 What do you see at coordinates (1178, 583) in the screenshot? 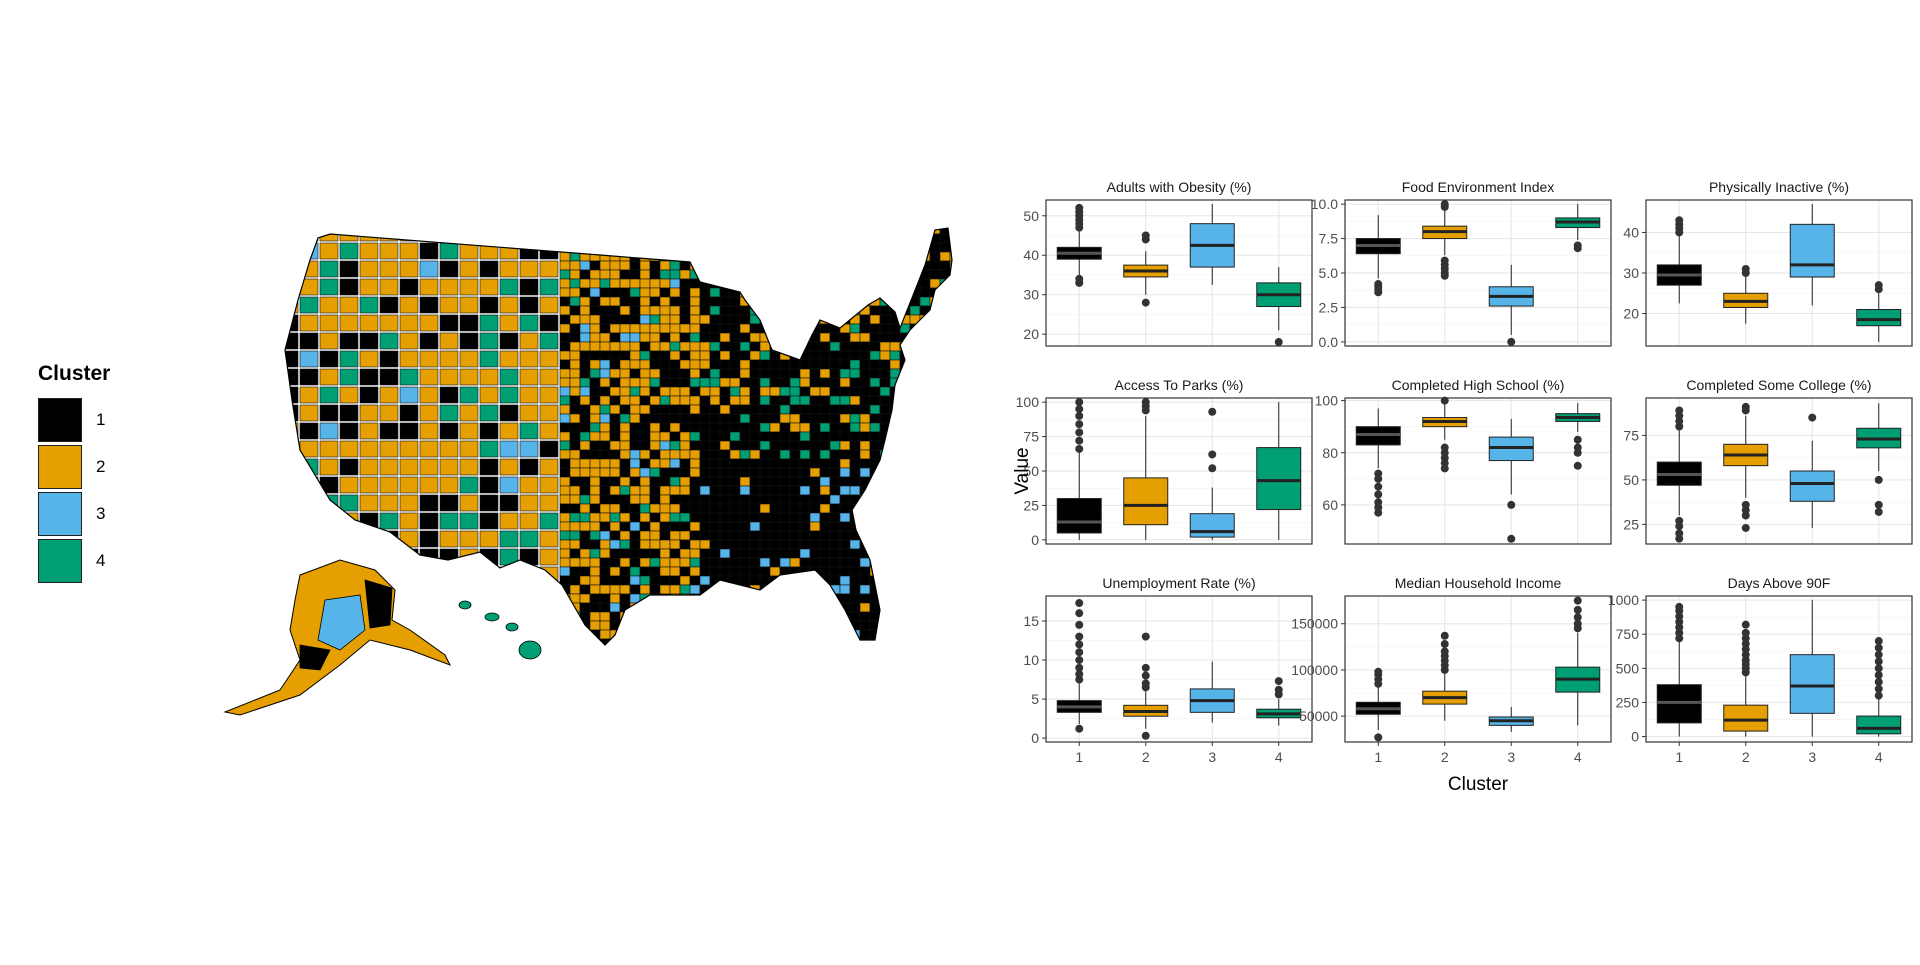
I see `facet-title-7: Unemployment Rate (%)` at bounding box center [1178, 583].